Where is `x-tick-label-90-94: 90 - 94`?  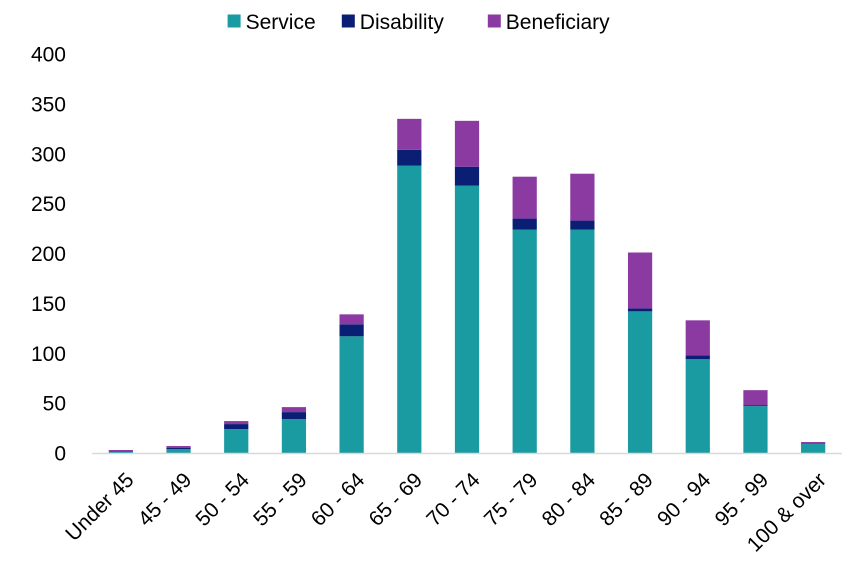
x-tick-label-90-94: 90 - 94 is located at coordinates (684, 499).